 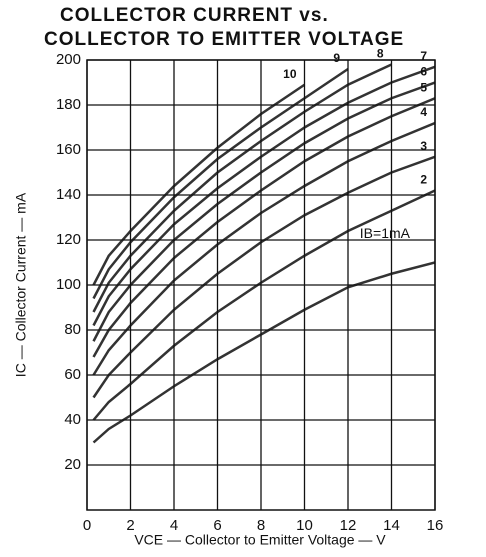 What do you see at coordinates (260, 540) in the screenshot?
I see `x-axis-label: VCE — Collector to Emitter Voltage — V` at bounding box center [260, 540].